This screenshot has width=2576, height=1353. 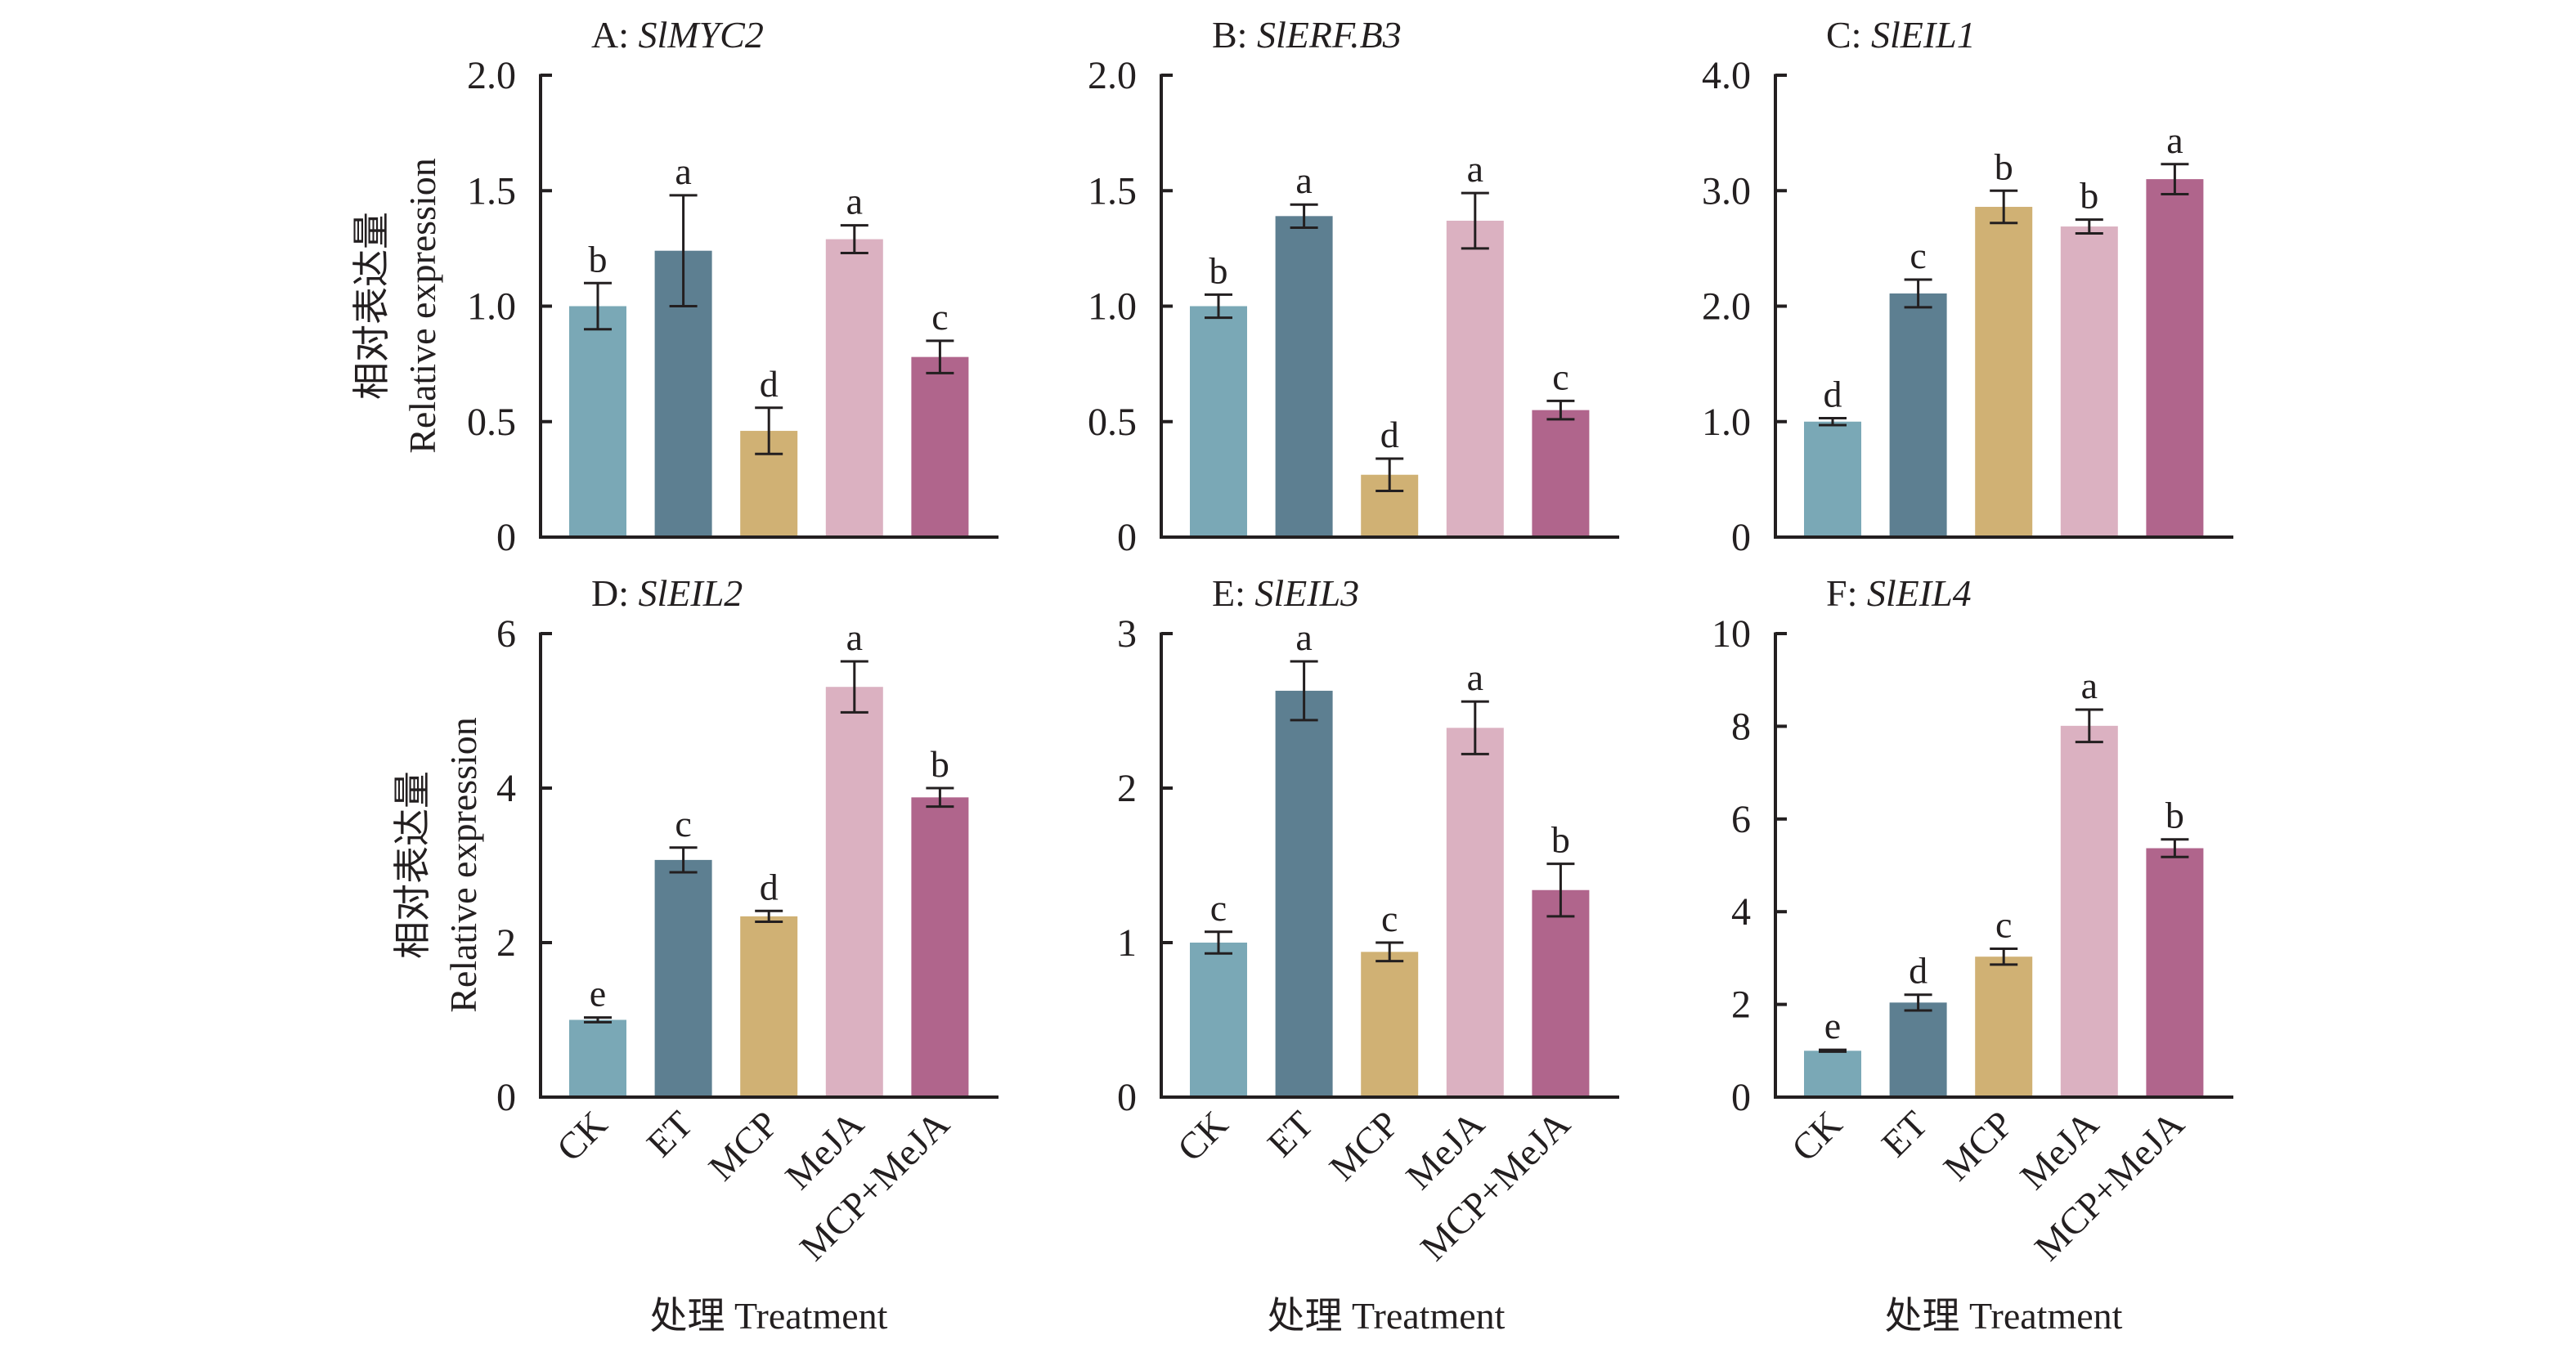 What do you see at coordinates (1234, 35) in the screenshot?
I see `panel-title-prefix: B:` at bounding box center [1234, 35].